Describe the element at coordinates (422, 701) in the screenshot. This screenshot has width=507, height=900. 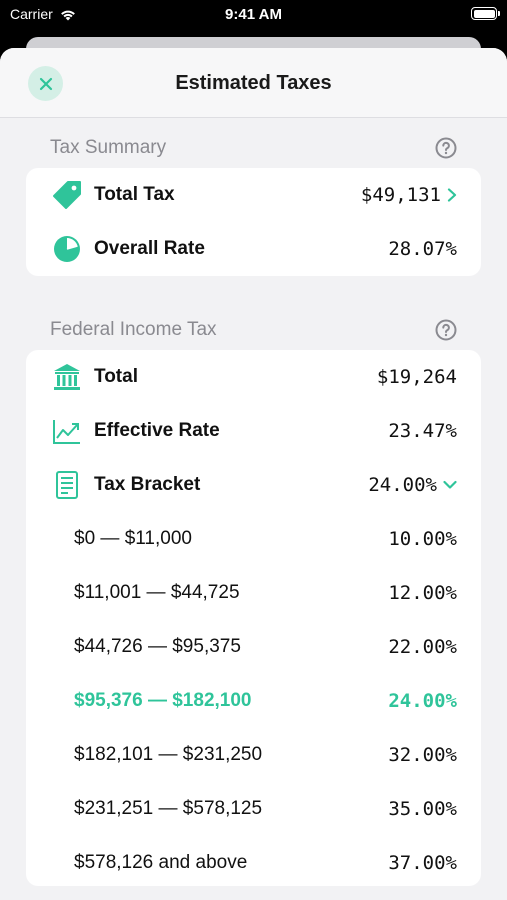
I see `bracket-rate: 24.00%` at that location.